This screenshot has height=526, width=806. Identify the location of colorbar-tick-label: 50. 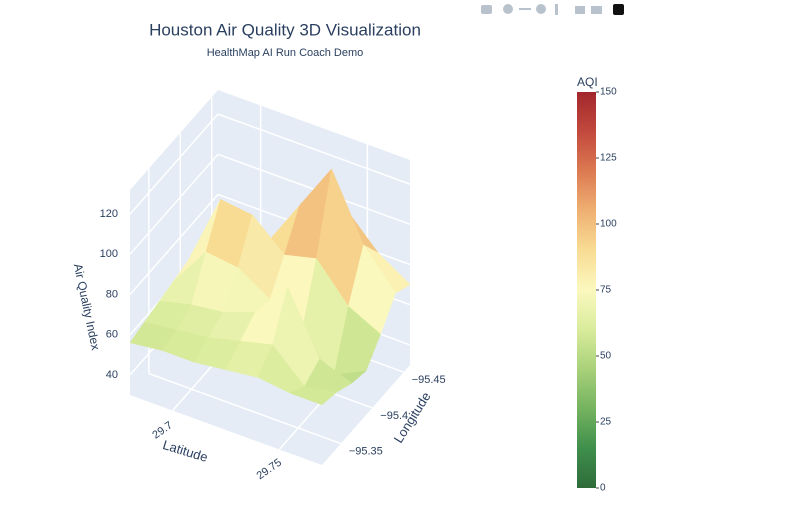
(606, 356).